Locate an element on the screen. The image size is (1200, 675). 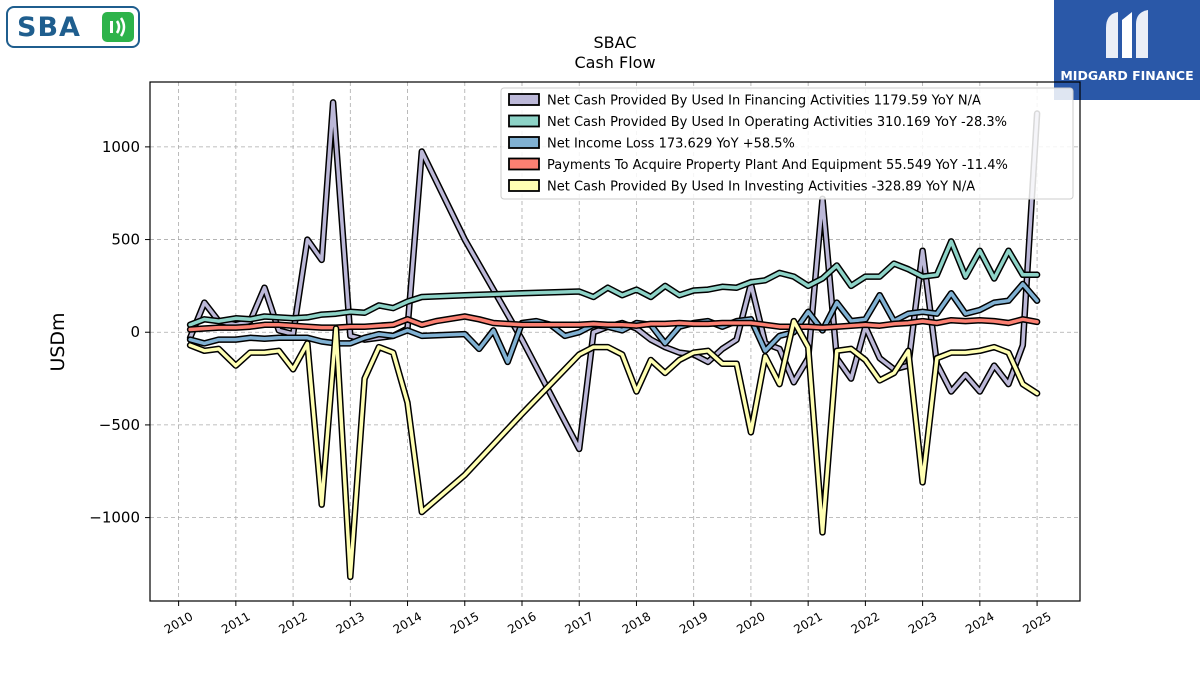
x-tick-label: 2024 is located at coordinates (979, 622).